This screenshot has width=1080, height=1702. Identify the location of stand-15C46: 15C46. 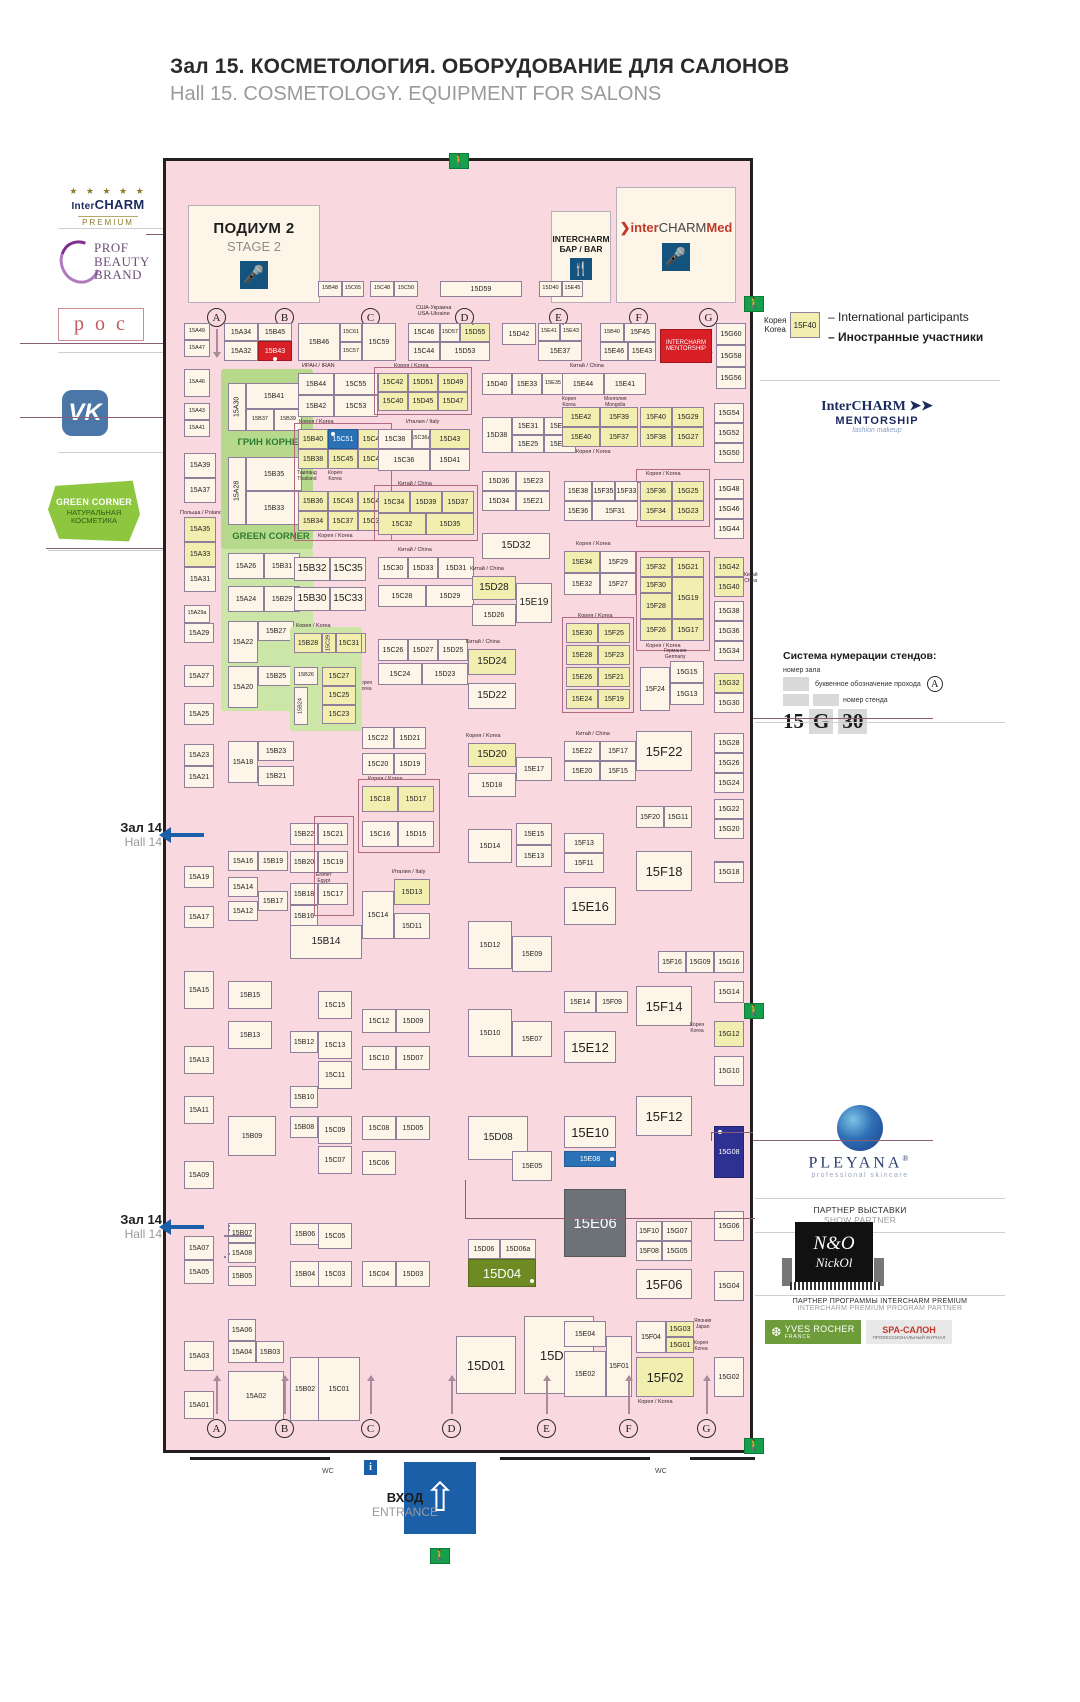
(424, 332).